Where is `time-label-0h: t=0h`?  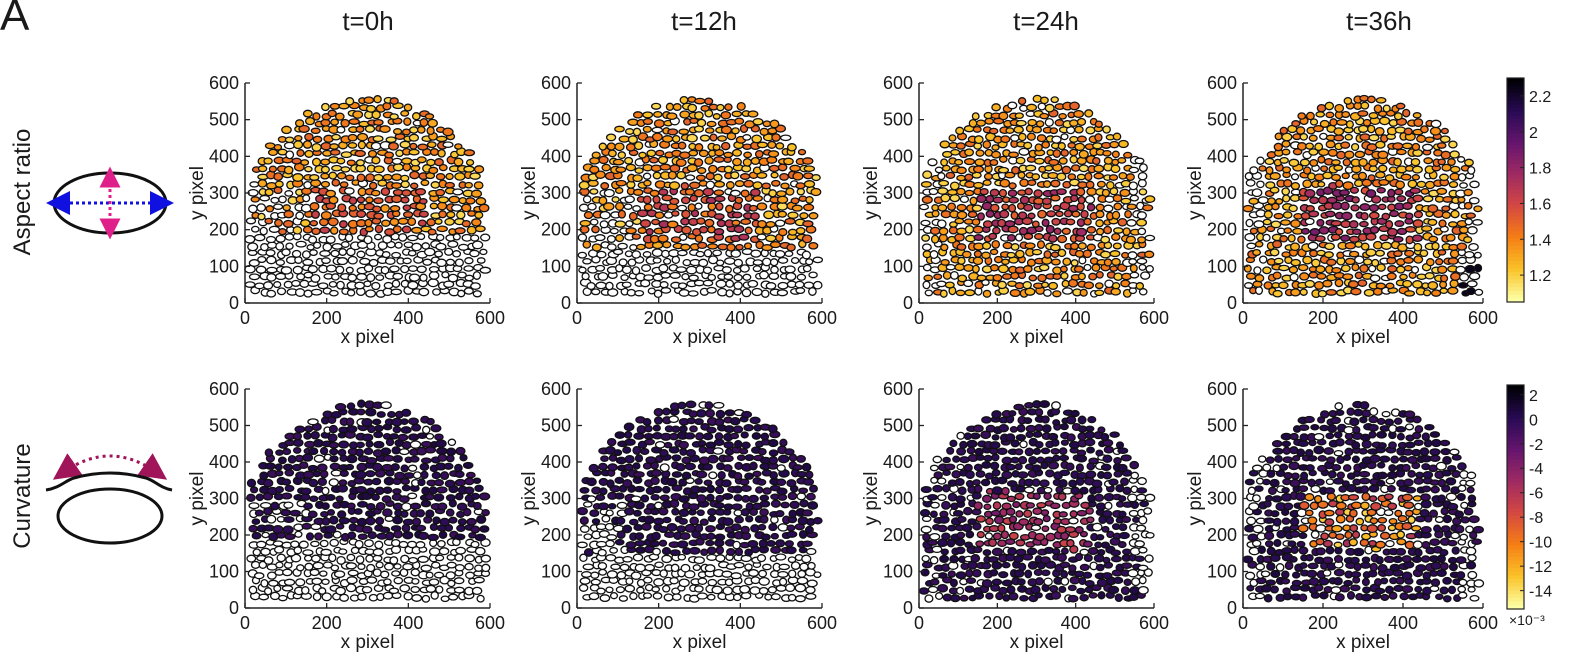 time-label-0h: t=0h is located at coordinates (367, 21).